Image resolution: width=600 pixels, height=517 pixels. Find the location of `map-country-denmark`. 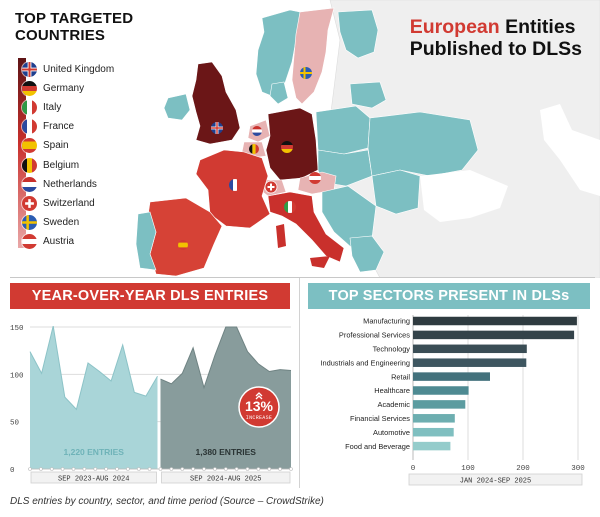

map-country-denmark is located at coordinates (279, 93).